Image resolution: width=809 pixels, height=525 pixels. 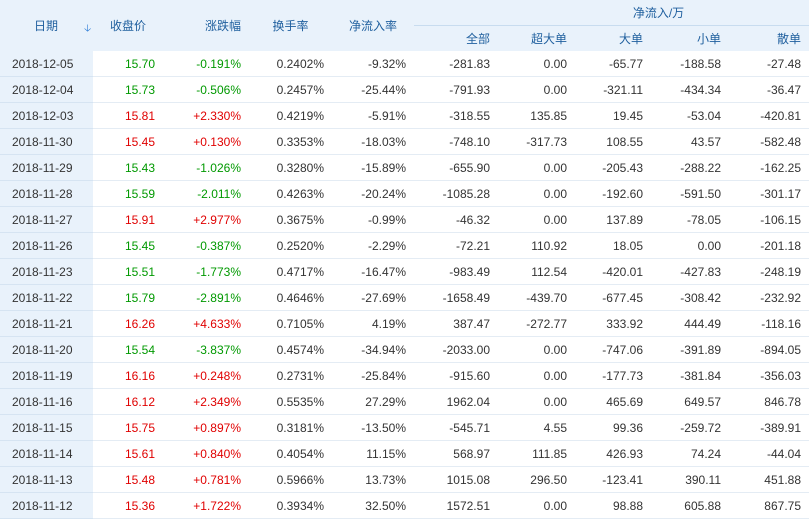 I want to click on net-retail-cell: -582.48, so click(x=769, y=141).